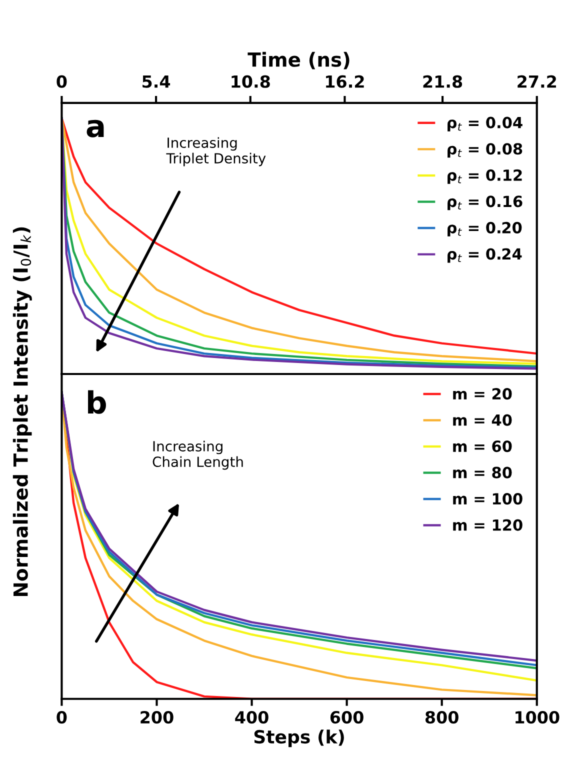 Image resolution: width=561 pixels, height=768 pixels. I want to click on x-tick-label: 200, so click(157, 717).